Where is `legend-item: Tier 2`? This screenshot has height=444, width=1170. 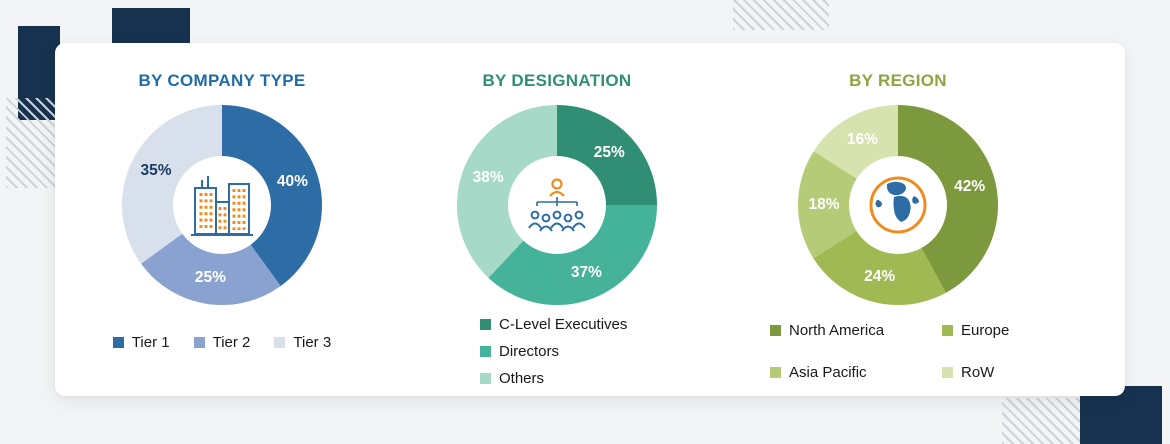
legend-item: Tier 2 is located at coordinates (222, 342).